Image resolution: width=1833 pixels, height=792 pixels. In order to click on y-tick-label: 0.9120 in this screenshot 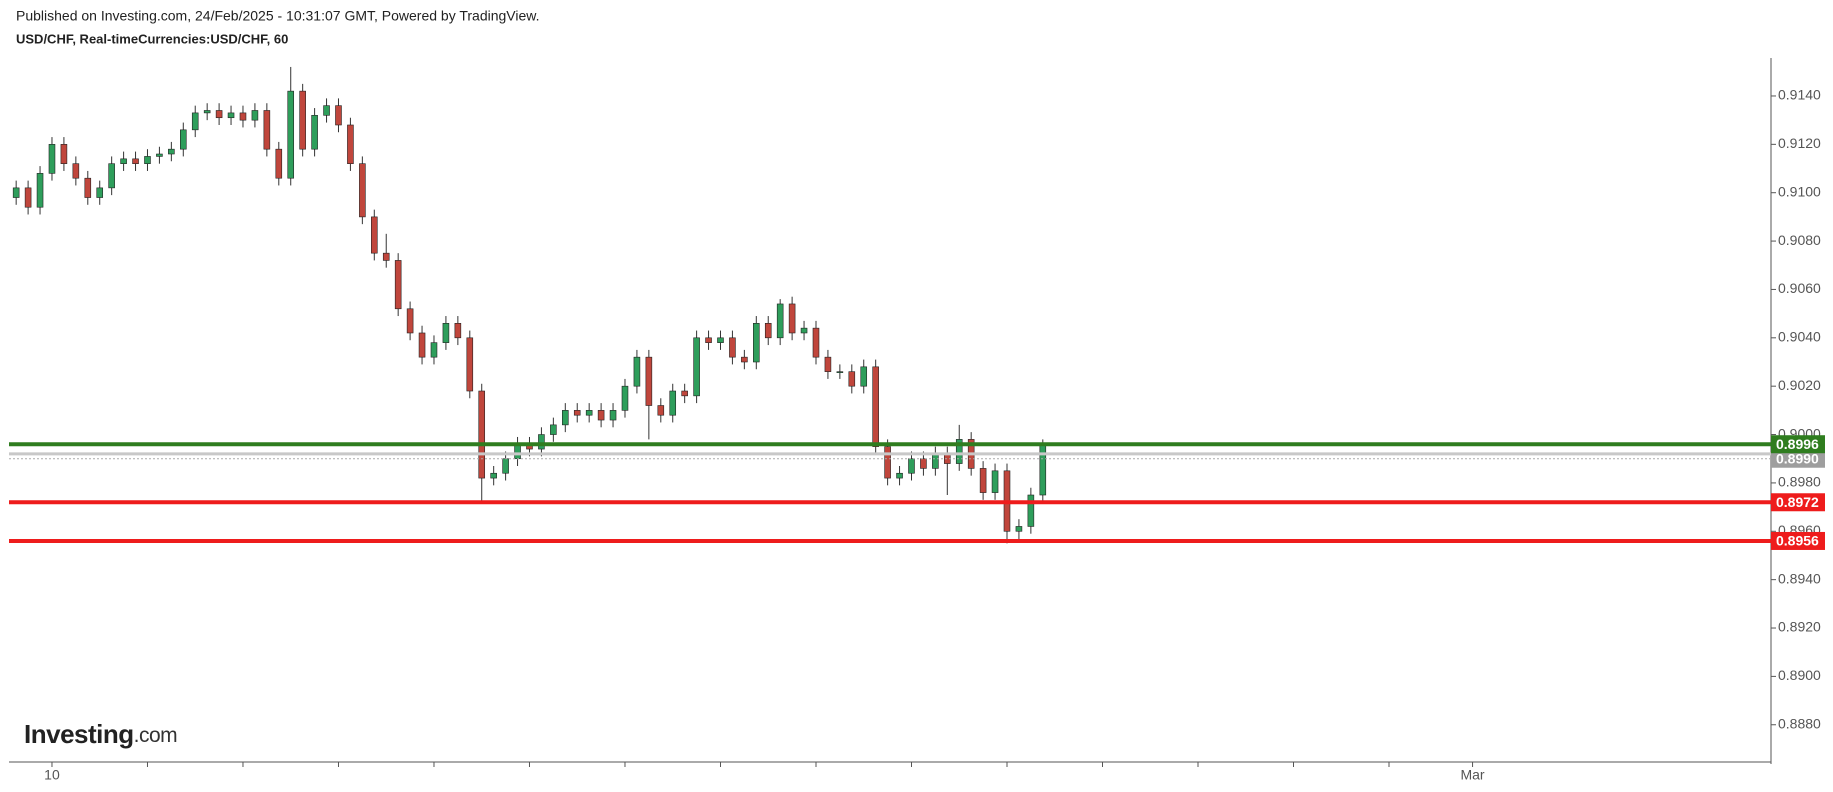, I will do `click(1799, 143)`.